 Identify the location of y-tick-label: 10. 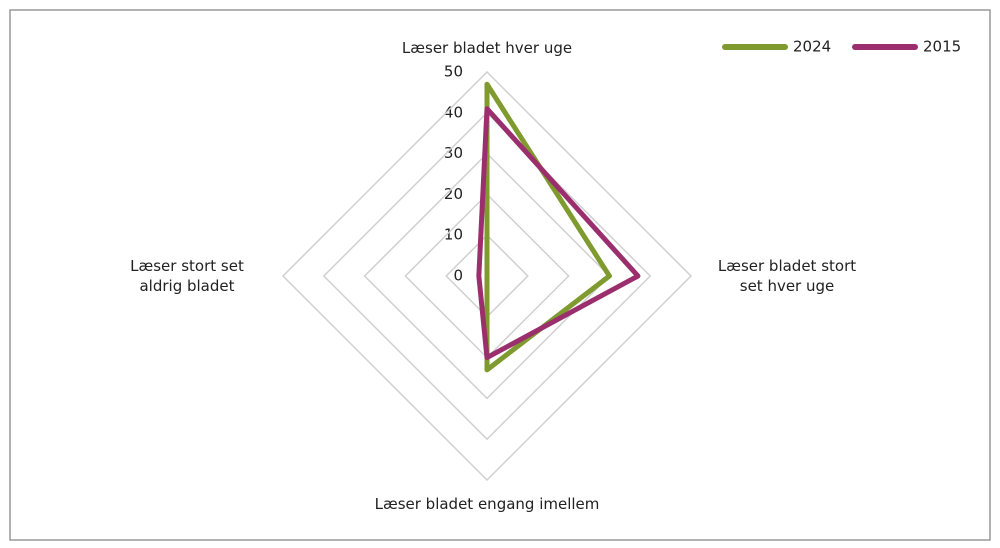
(453, 235).